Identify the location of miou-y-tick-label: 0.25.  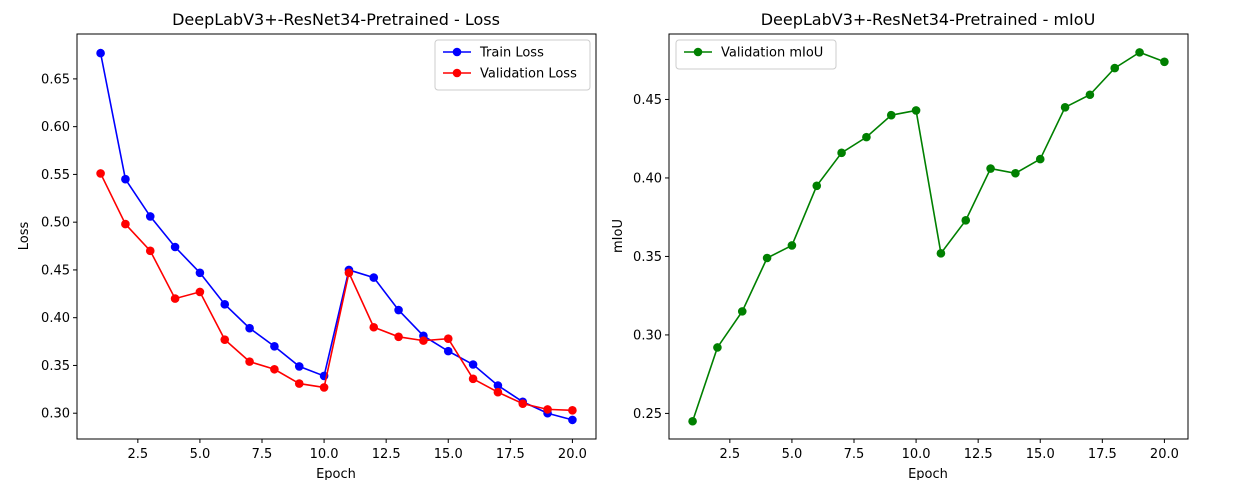
(647, 414).